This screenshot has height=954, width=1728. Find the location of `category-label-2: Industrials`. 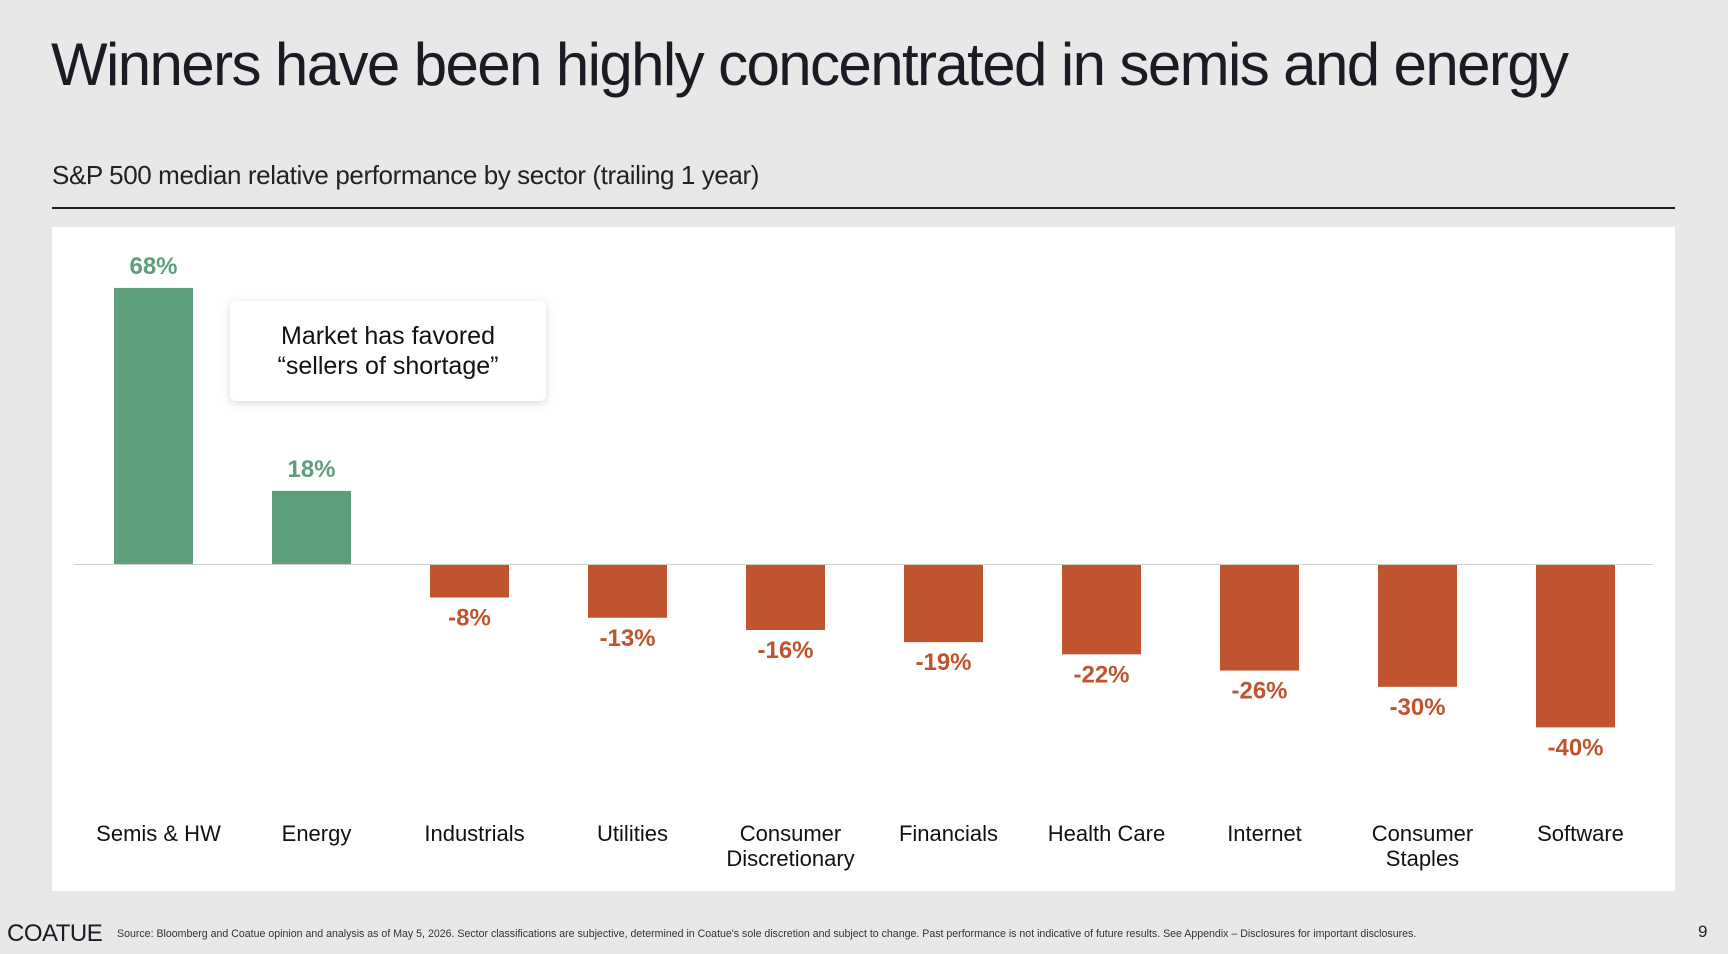

category-label-2: Industrials is located at coordinates (474, 833).